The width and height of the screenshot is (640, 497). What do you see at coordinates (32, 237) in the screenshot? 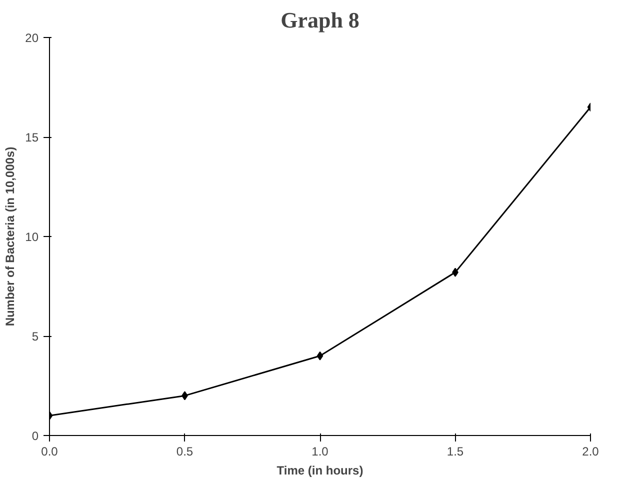
I see `y-tick-label: 10` at bounding box center [32, 237].